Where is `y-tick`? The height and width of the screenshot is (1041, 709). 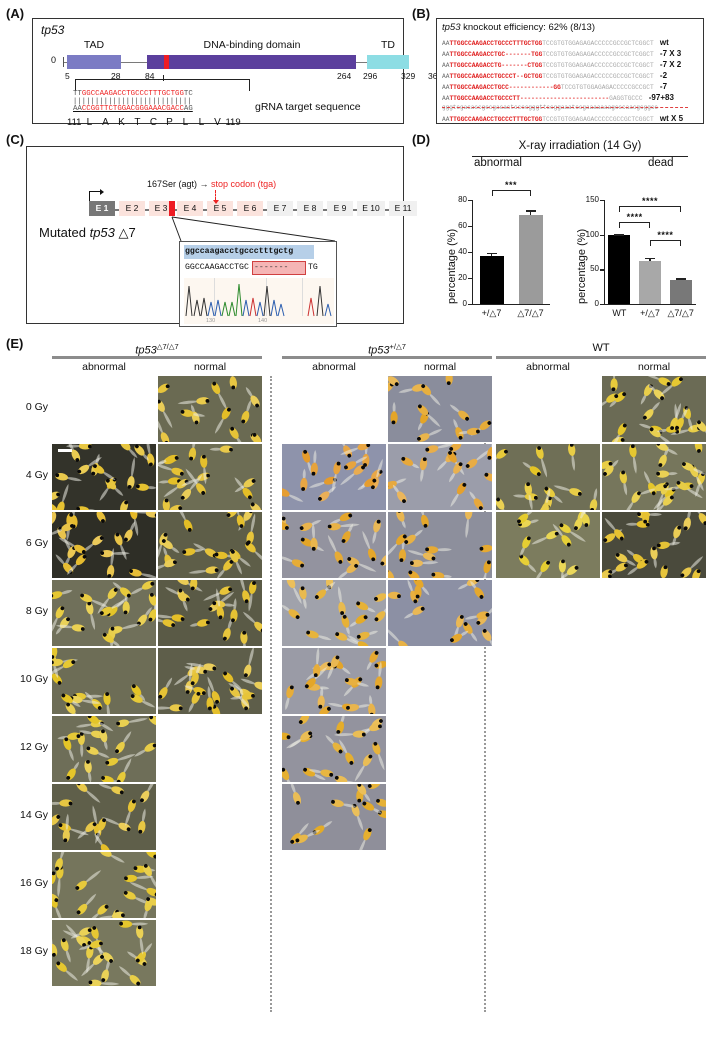
y-tick is located at coordinates (602, 305).